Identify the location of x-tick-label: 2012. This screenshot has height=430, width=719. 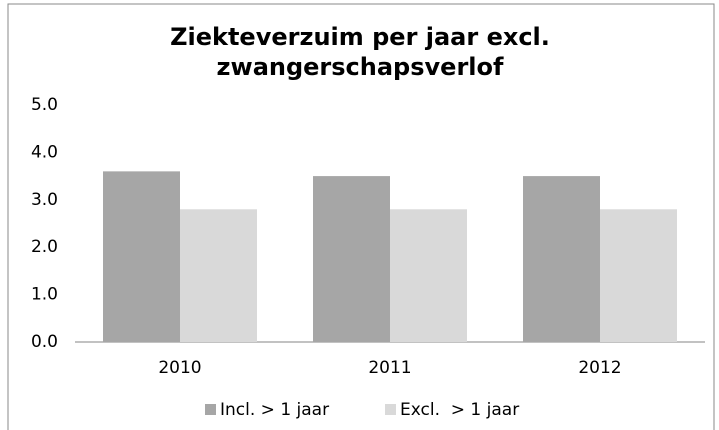
(599, 368).